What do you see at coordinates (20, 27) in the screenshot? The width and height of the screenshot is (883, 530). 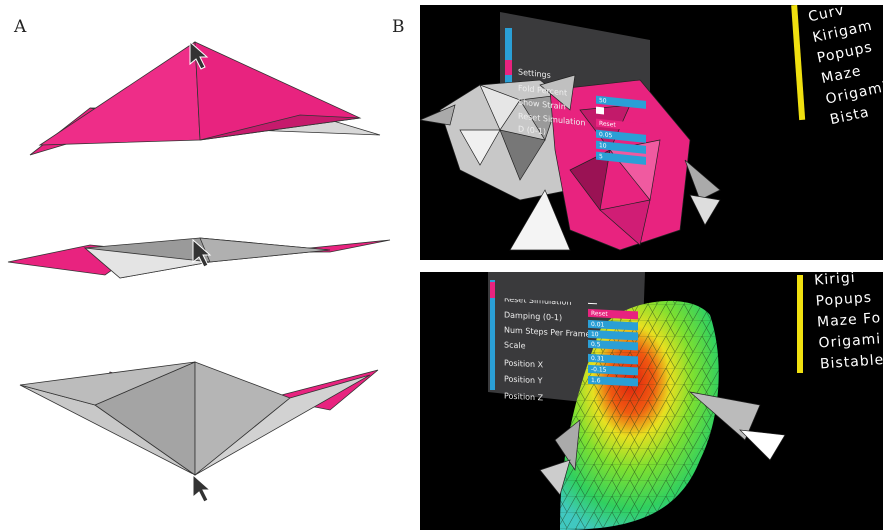 I see `panel-label: A` at bounding box center [20, 27].